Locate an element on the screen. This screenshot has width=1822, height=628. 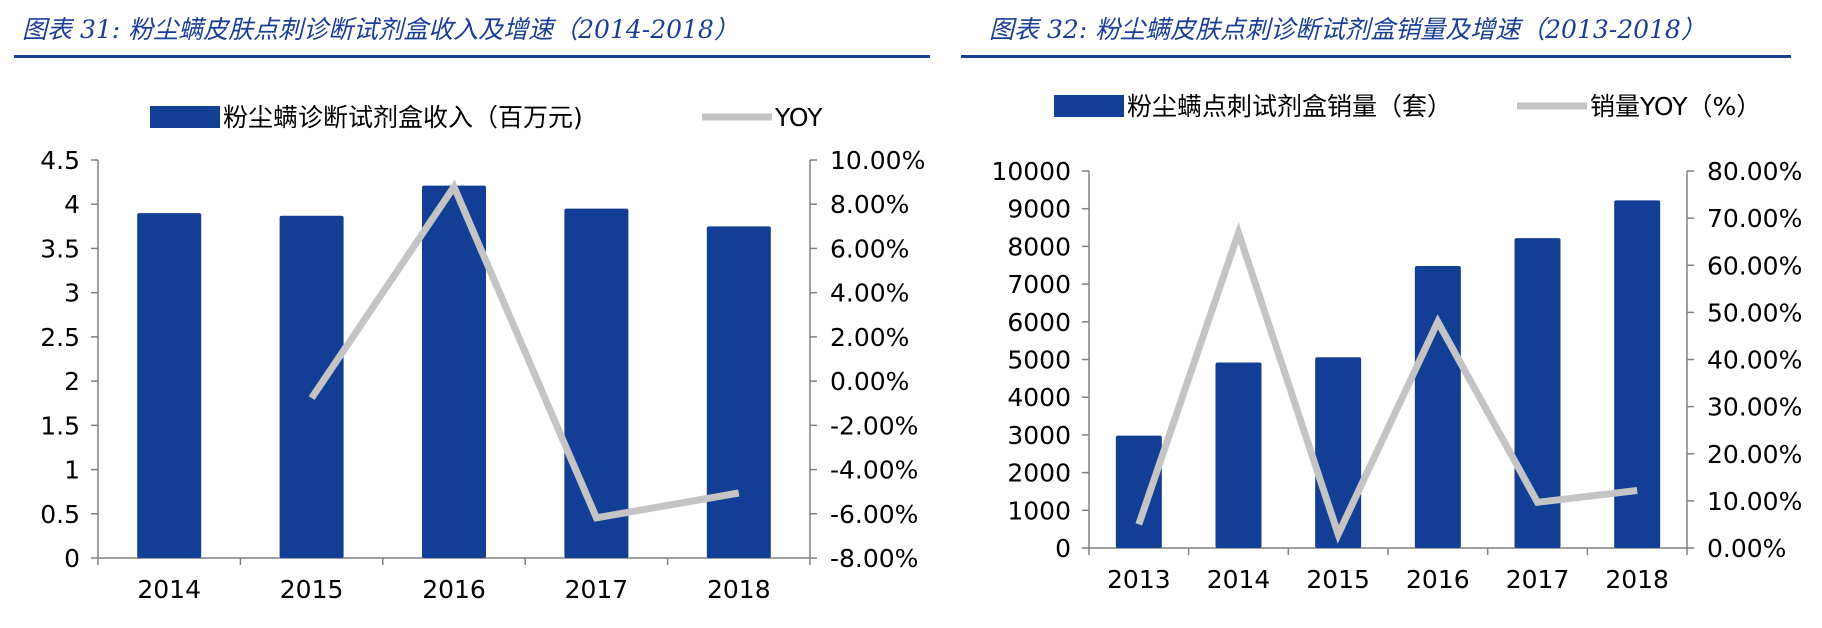
y-tick-label-right: 80.00% is located at coordinates (1754, 171).